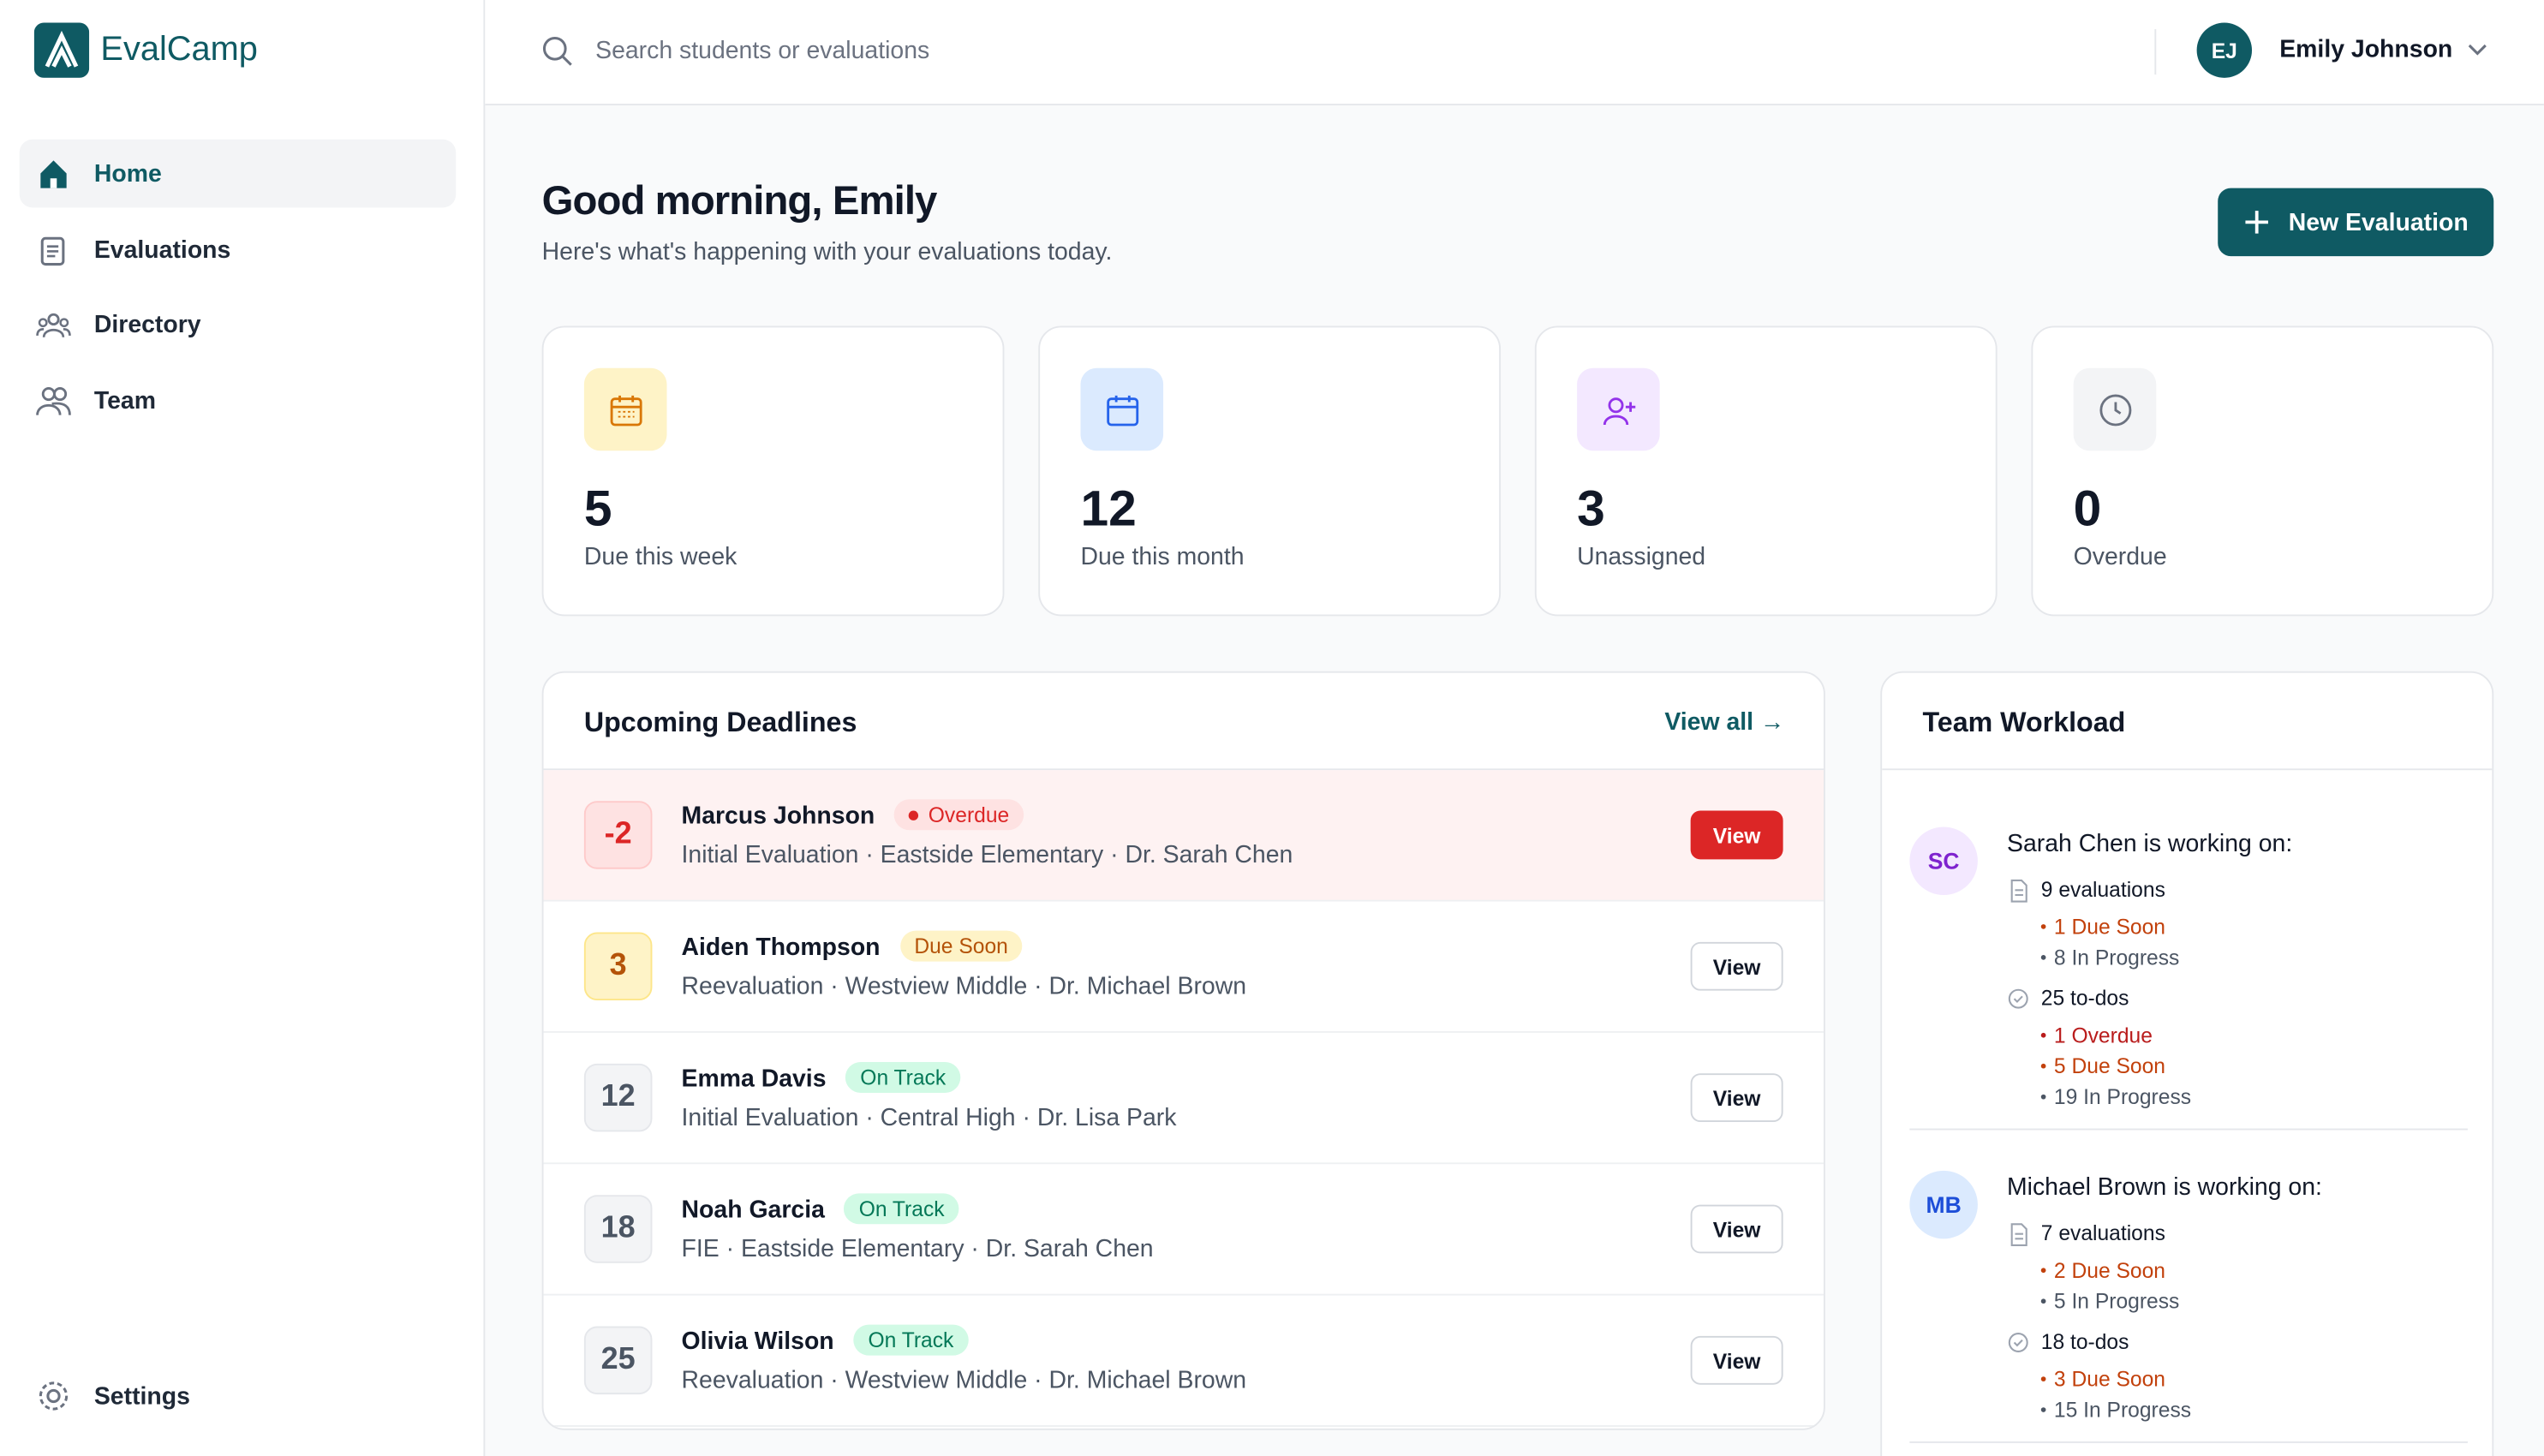 Image resolution: width=2544 pixels, height=1456 pixels. What do you see at coordinates (2150, 844) in the screenshot?
I see `member-heading: Sarah Chen is working on:` at bounding box center [2150, 844].